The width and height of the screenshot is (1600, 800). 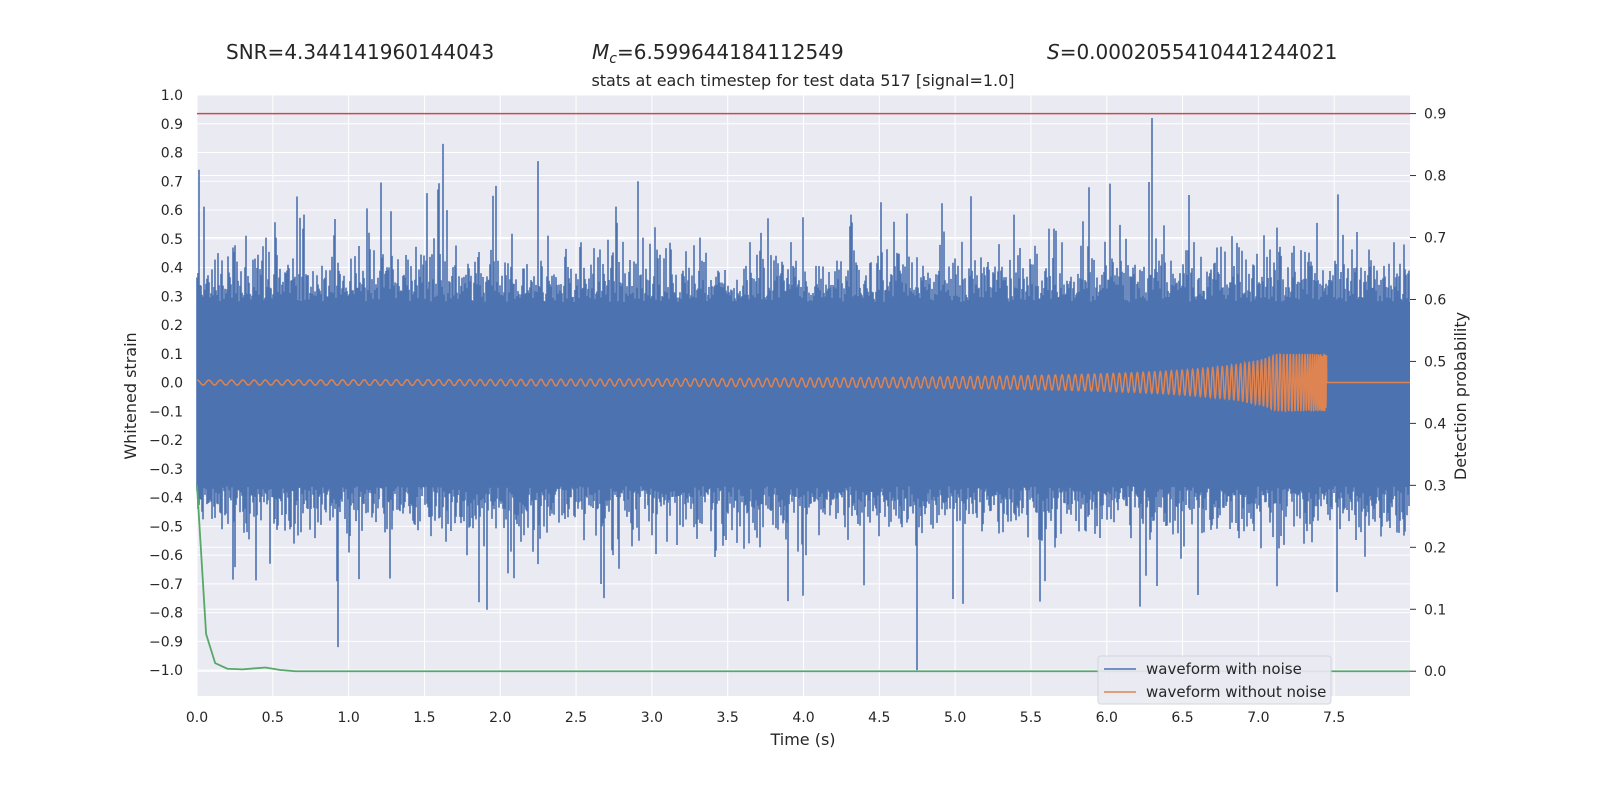 What do you see at coordinates (1435, 115) in the screenshot?
I see `y2-tick-label: 0.9` at bounding box center [1435, 115].